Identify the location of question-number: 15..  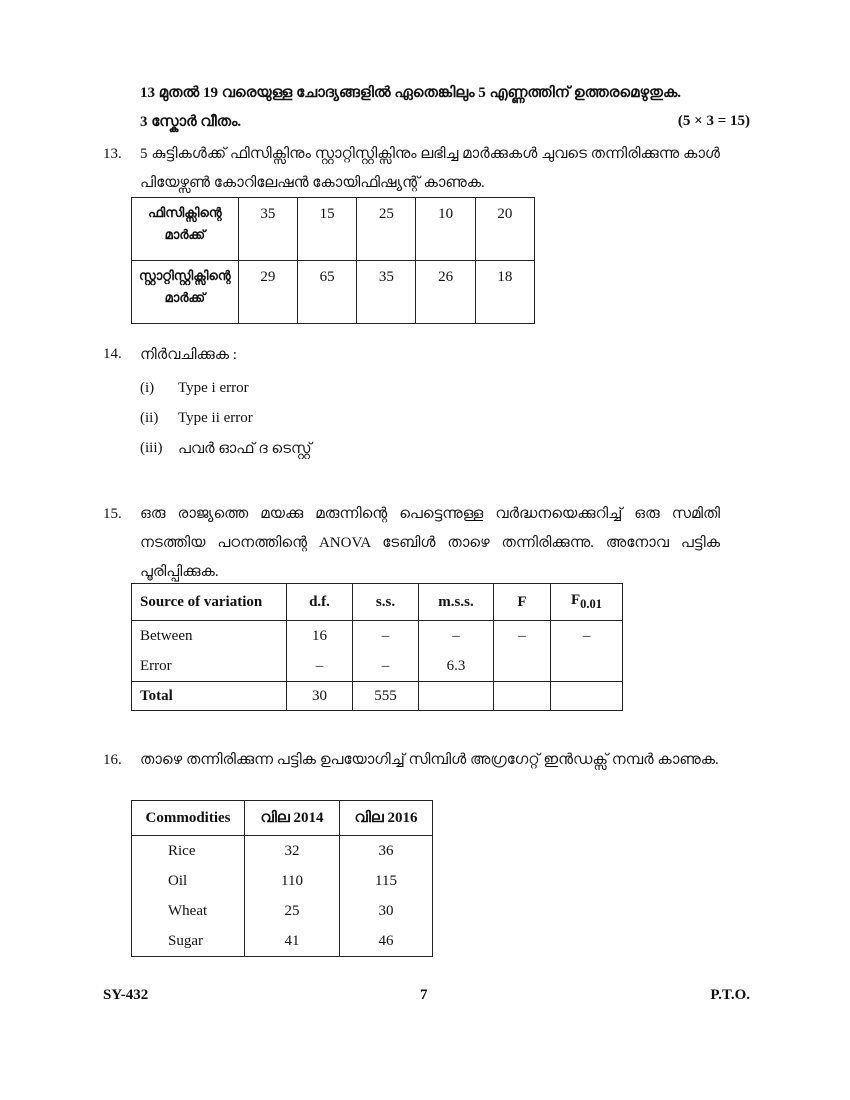
(112, 514).